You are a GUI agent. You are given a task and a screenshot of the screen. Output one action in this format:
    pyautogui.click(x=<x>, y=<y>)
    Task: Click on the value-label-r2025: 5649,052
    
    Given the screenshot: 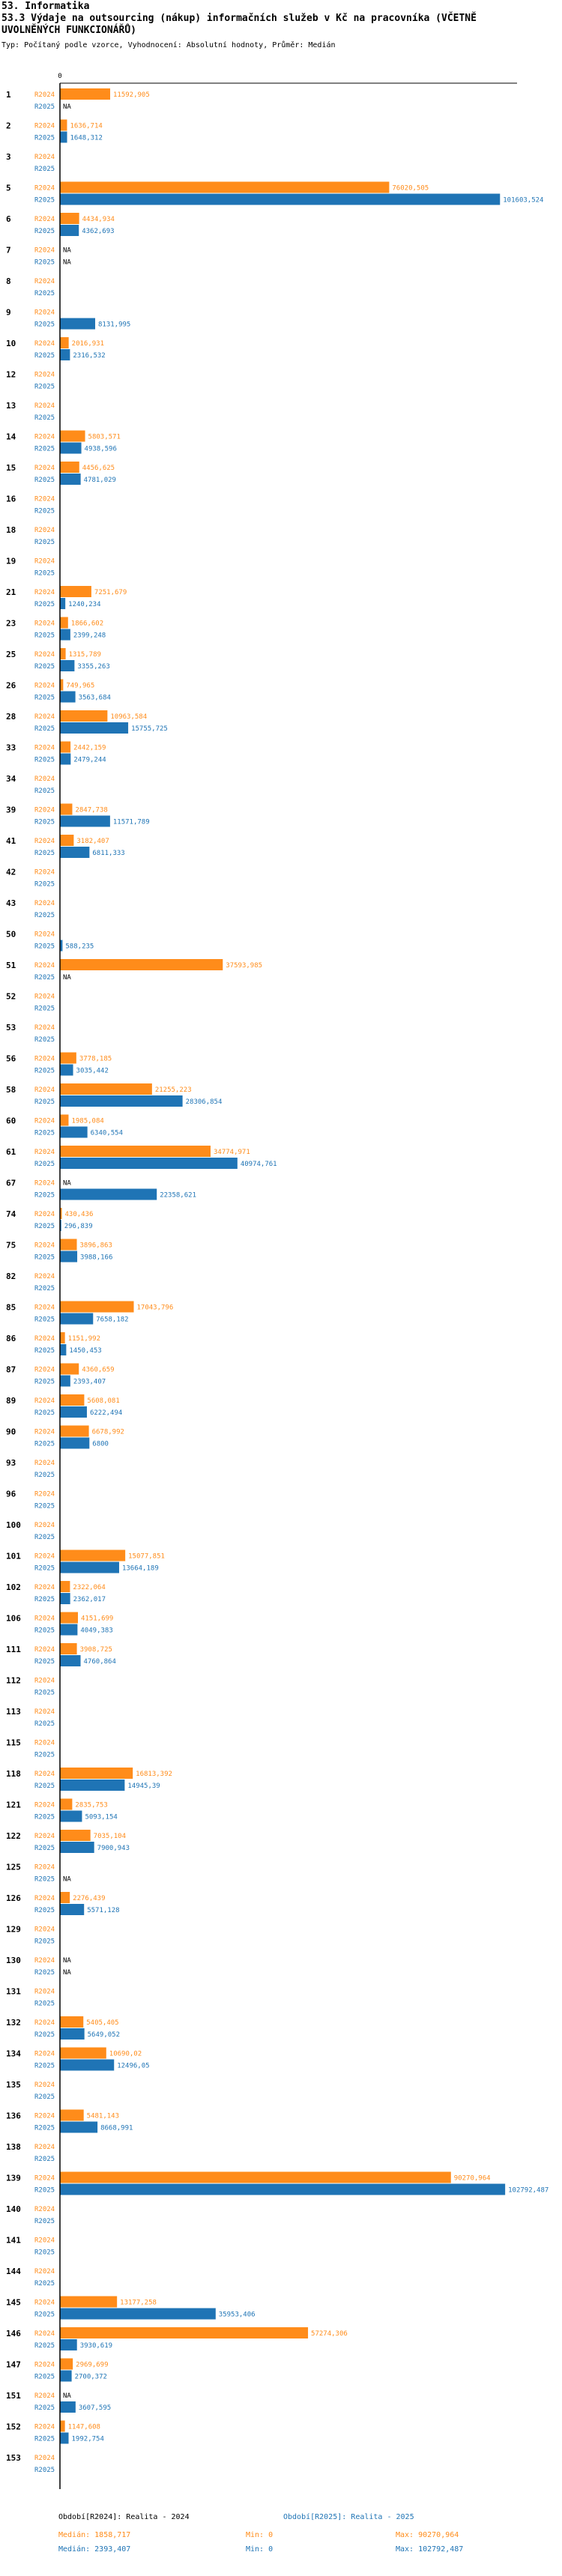 What is the action you would take?
    pyautogui.click(x=104, y=2035)
    